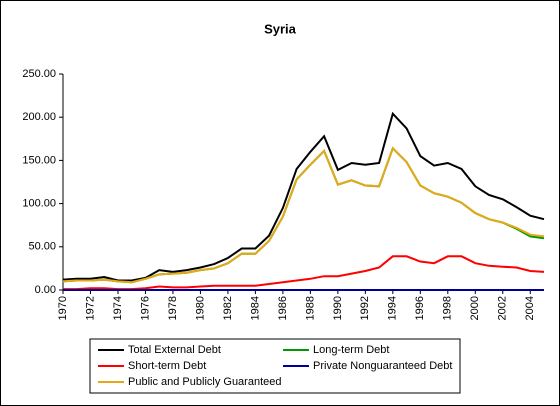  Describe the element at coordinates (382, 366) in the screenshot. I see `legend-label: Private Nonguaranteed Debt` at that location.